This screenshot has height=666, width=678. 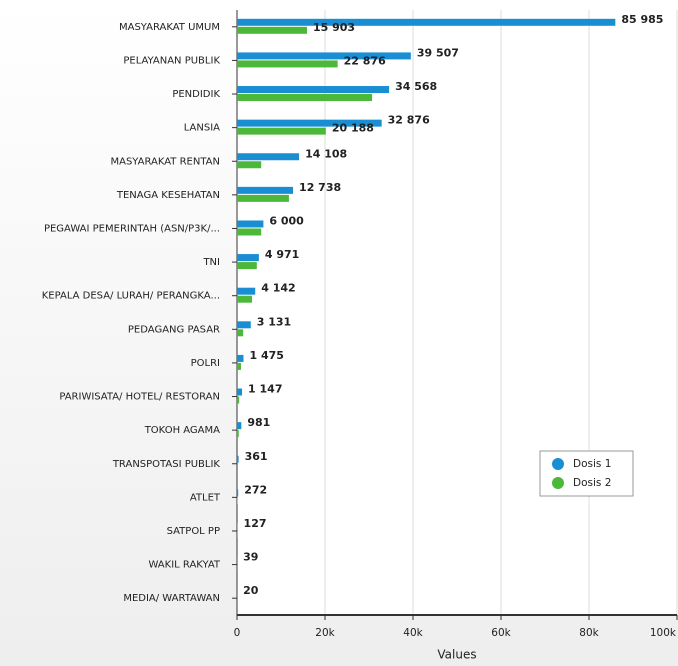 I want to click on y-tick-label: PENDIDIK, so click(x=196, y=94).